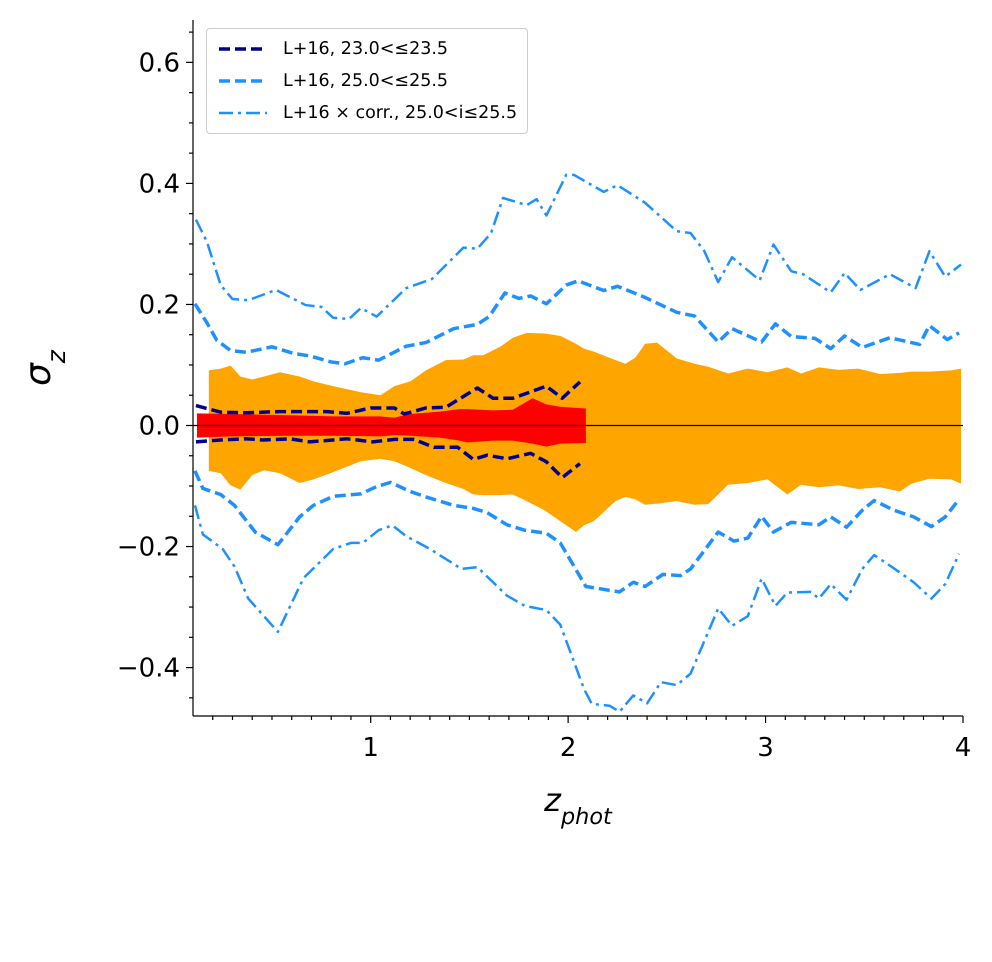  Describe the element at coordinates (159, 184) in the screenshot. I see `y-tick-label: 0.4` at that location.